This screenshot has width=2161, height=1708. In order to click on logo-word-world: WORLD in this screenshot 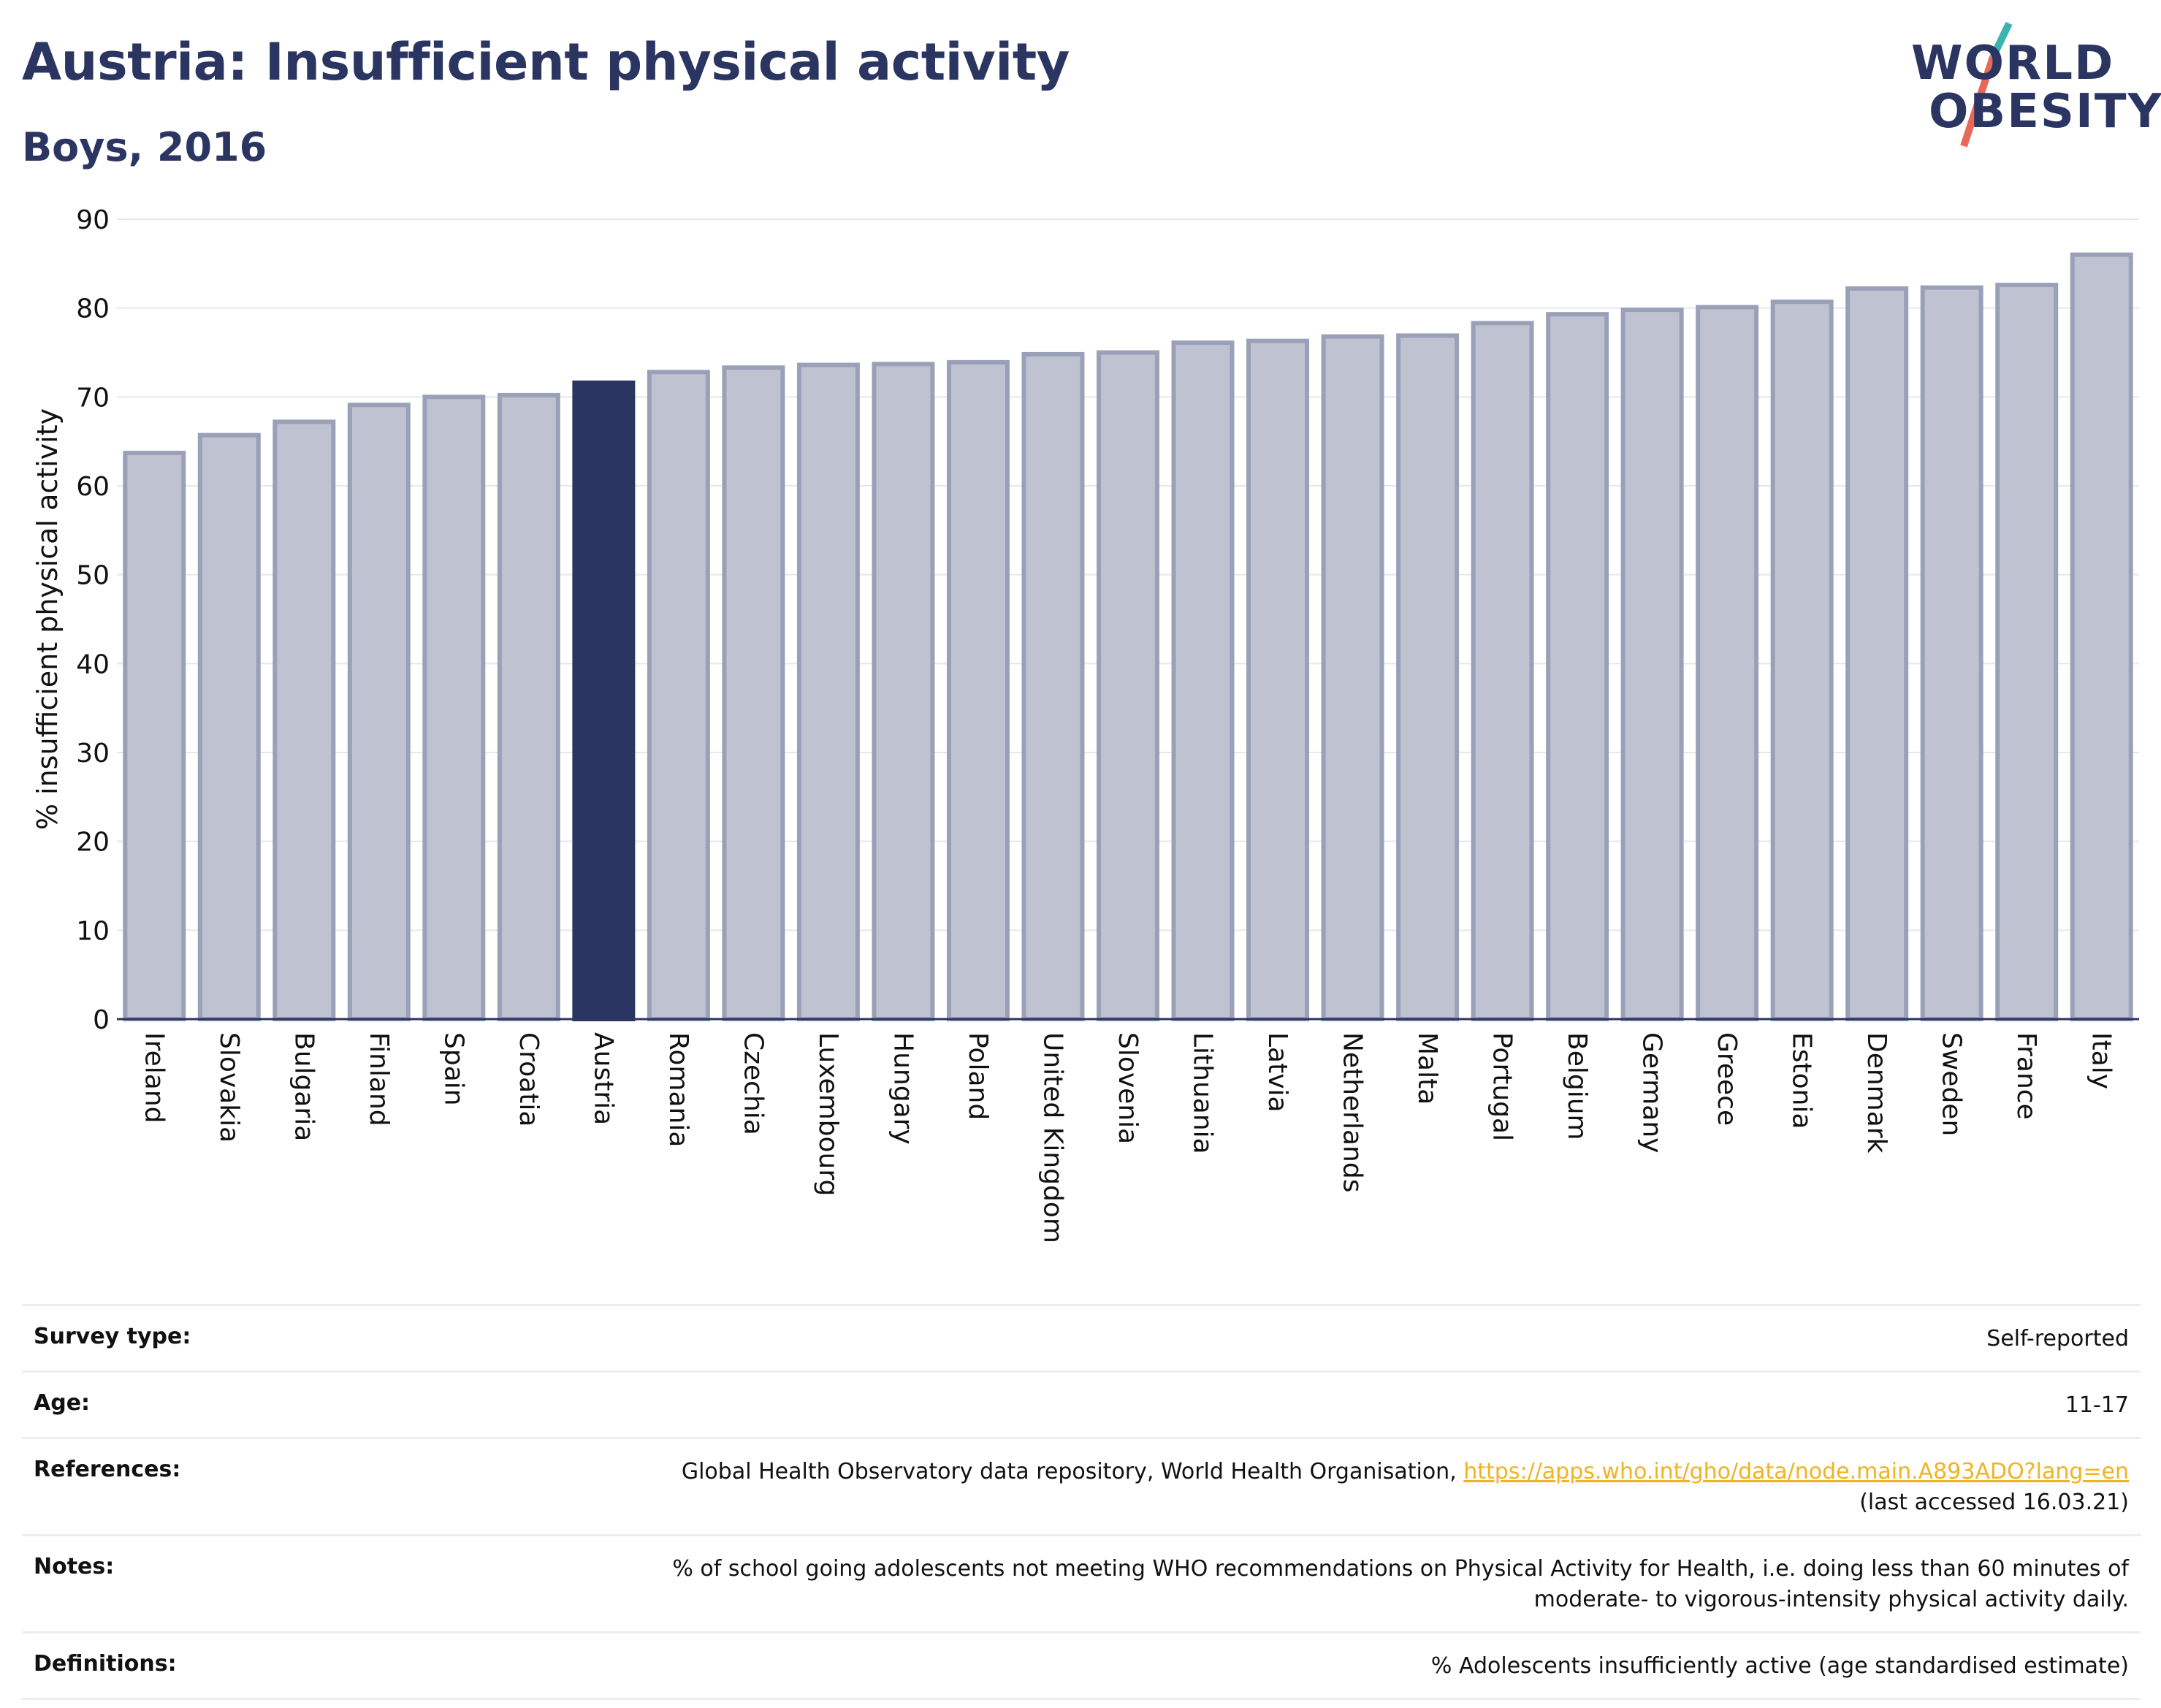, I will do `click(2013, 64)`.